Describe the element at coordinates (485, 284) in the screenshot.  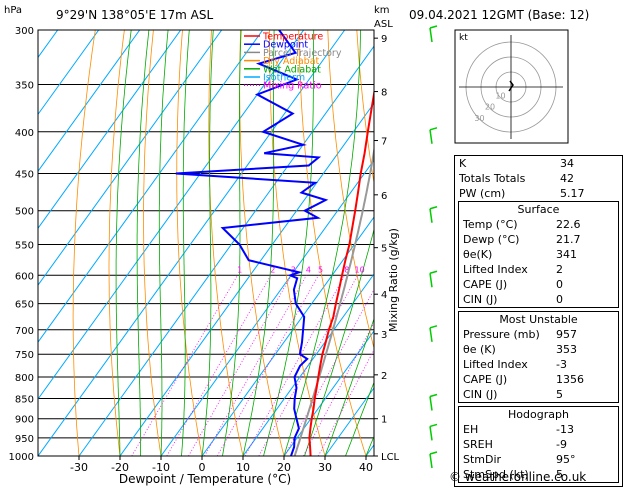
I see `surface-key: CAPE (J)` at that location.